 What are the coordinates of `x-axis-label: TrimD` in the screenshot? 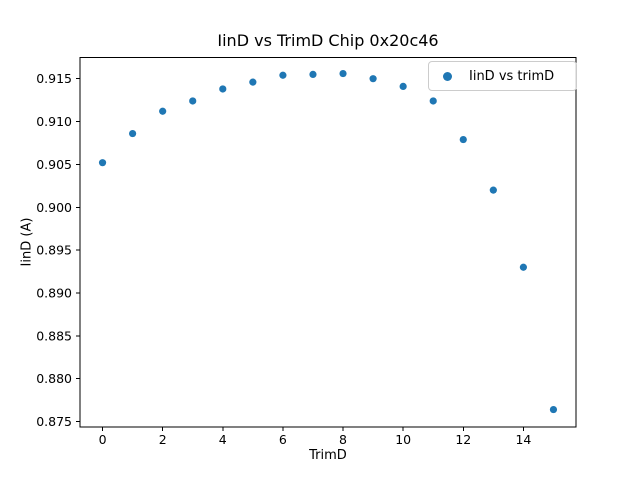 It's located at (328, 455).